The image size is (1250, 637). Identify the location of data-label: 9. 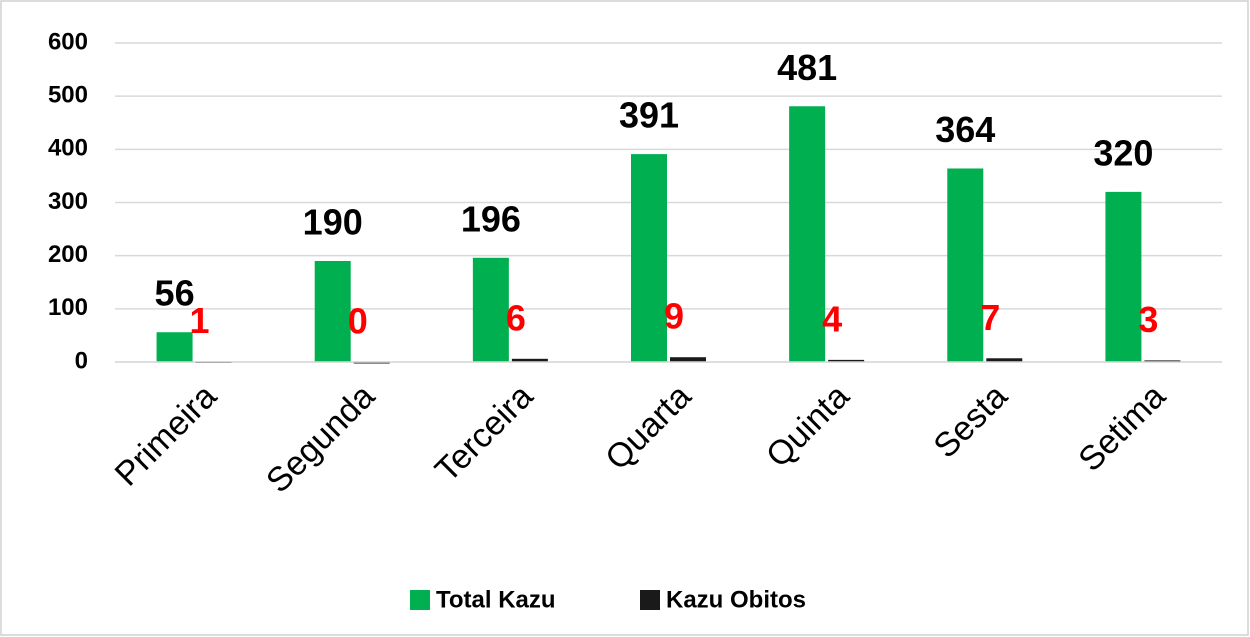
(674, 316).